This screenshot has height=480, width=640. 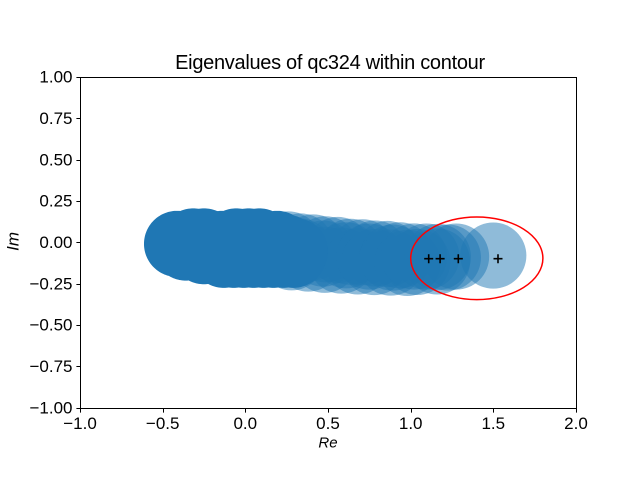 I want to click on svg-text: 0.25, so click(x=55, y=201).